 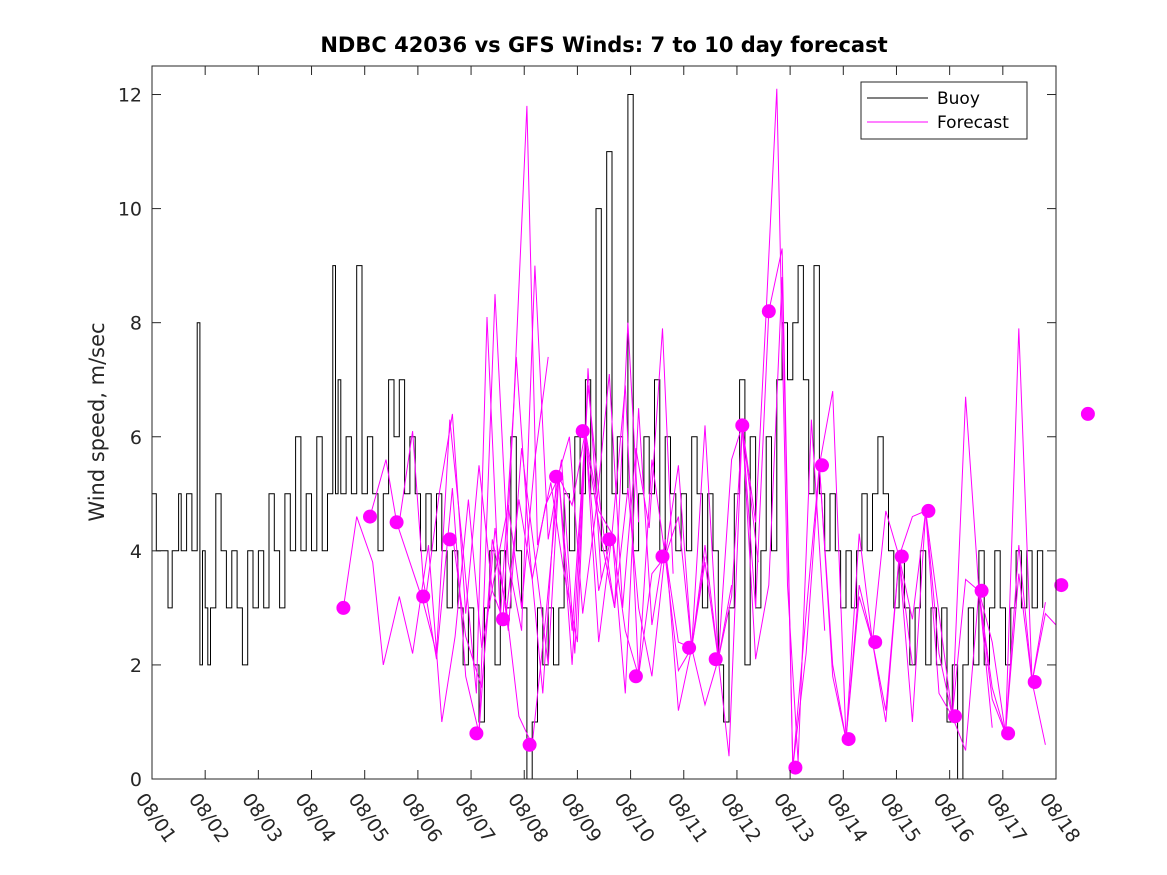 What do you see at coordinates (130, 210) in the screenshot?
I see `y-tick-label: 10` at bounding box center [130, 210].